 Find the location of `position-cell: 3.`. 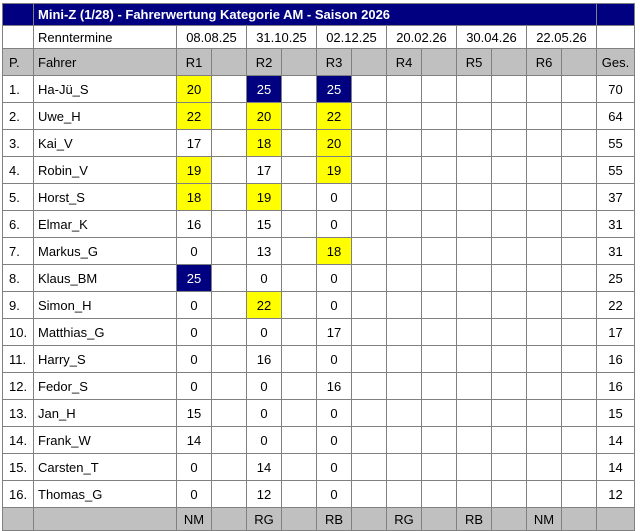

position-cell: 3. is located at coordinates (18, 143).